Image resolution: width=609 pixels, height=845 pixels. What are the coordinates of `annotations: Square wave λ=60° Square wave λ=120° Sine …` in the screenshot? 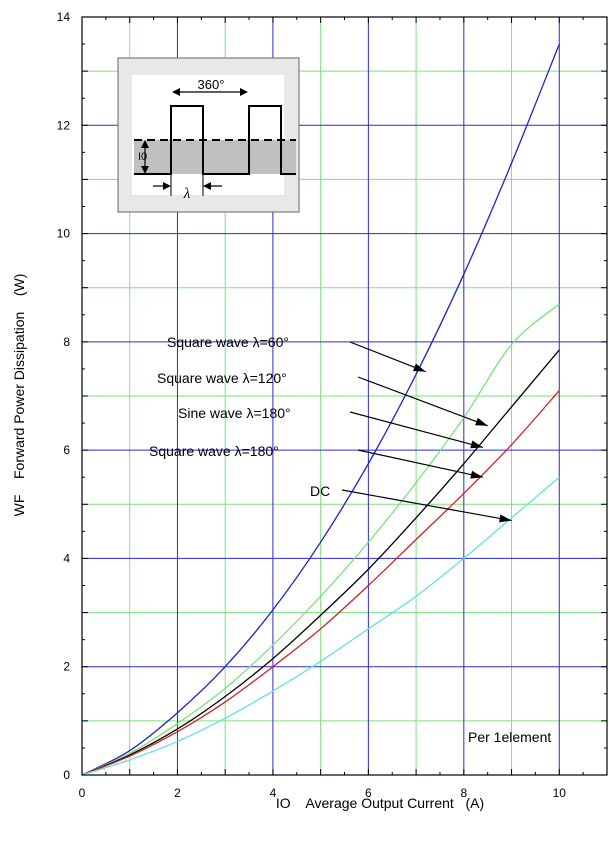 It's located at (330, 428).